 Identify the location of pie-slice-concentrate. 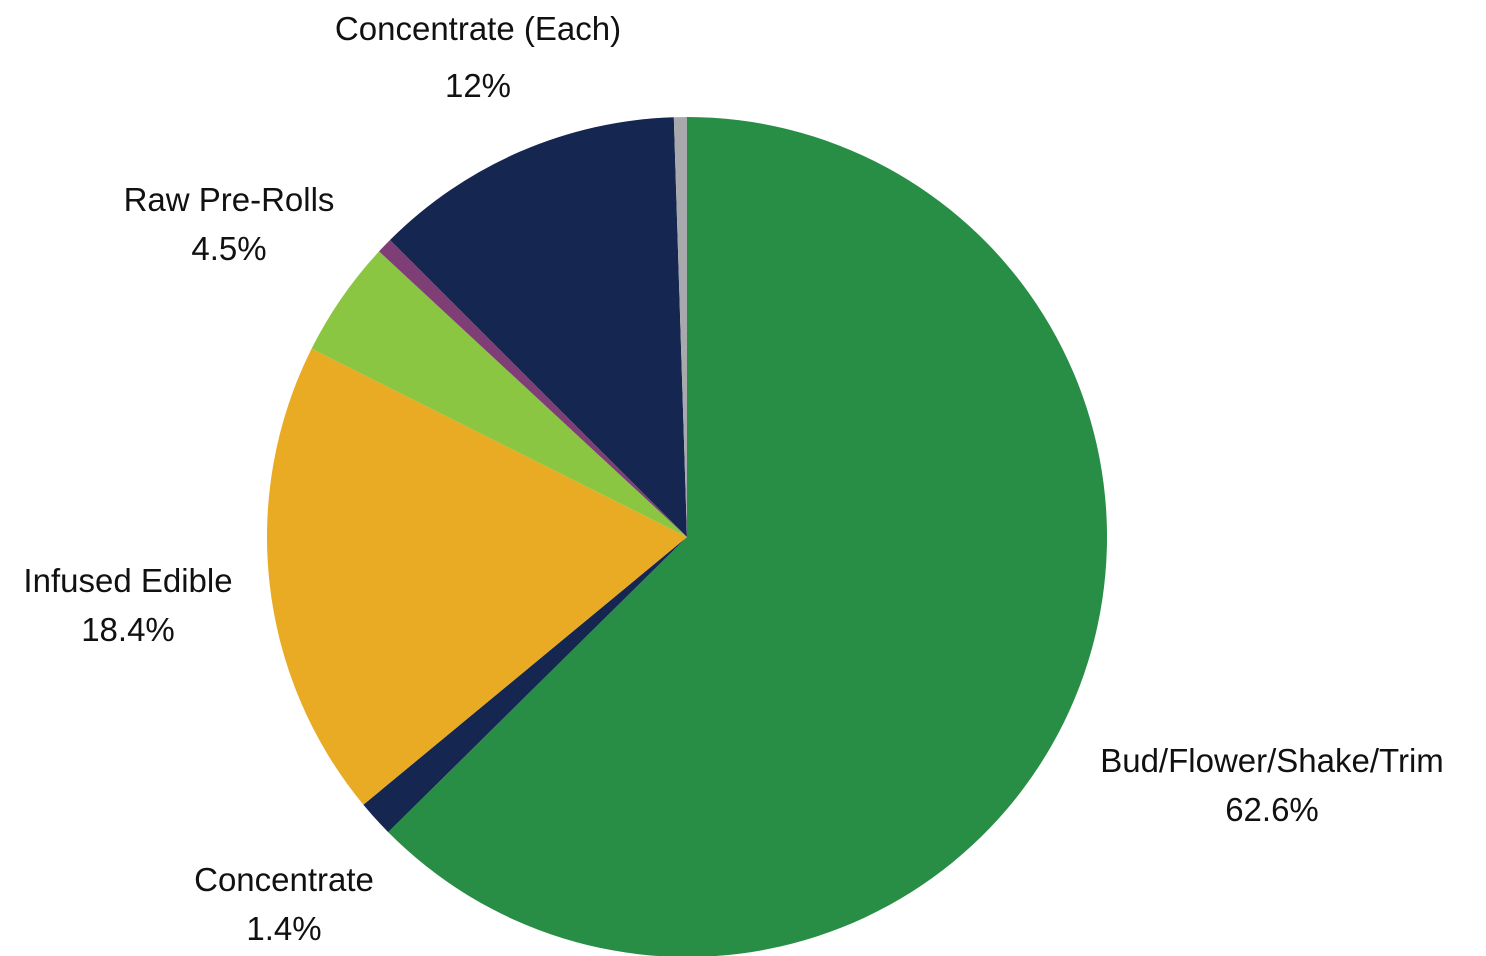
(525, 685).